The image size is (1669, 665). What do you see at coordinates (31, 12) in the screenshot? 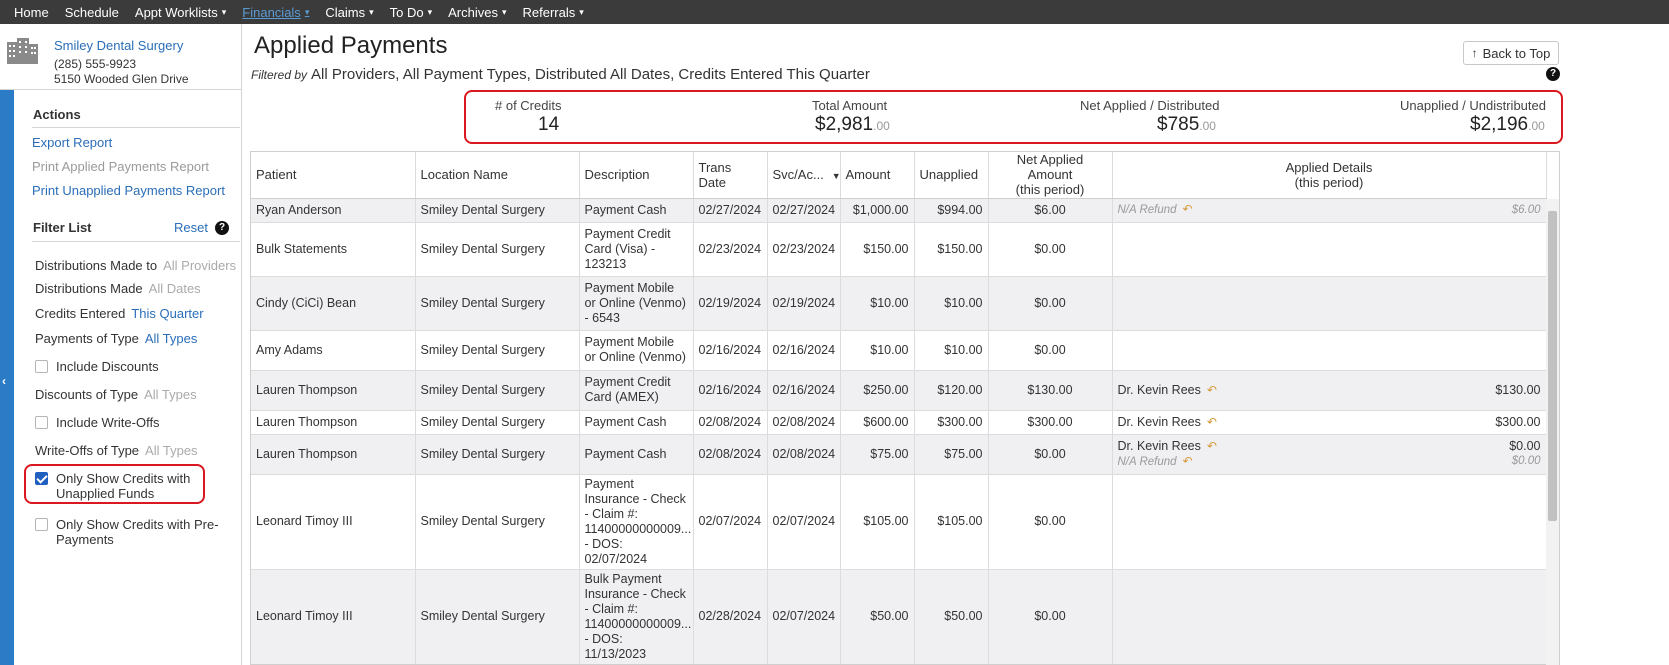
I see `nav-item-home: Home` at bounding box center [31, 12].